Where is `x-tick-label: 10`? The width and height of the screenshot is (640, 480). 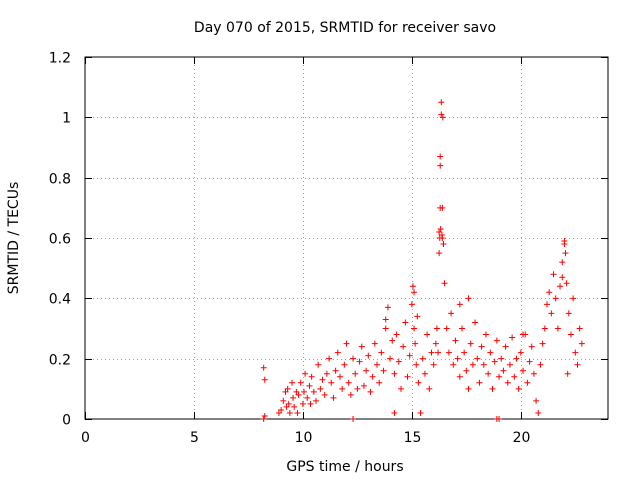
x-tick-label: 10 is located at coordinates (304, 438).